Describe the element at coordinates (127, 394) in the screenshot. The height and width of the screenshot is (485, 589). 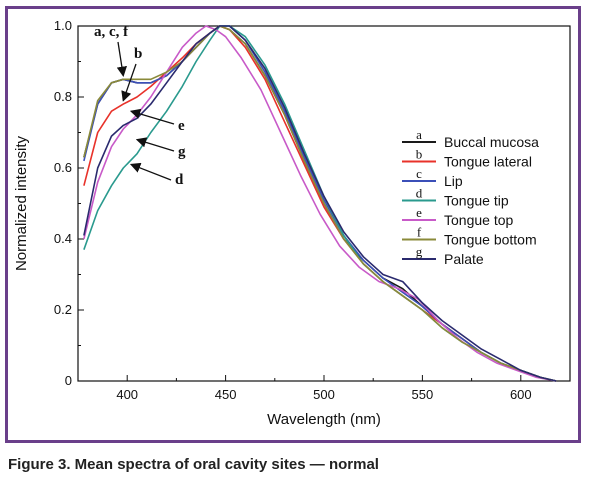
I see `x-tick-label: 400` at that location.